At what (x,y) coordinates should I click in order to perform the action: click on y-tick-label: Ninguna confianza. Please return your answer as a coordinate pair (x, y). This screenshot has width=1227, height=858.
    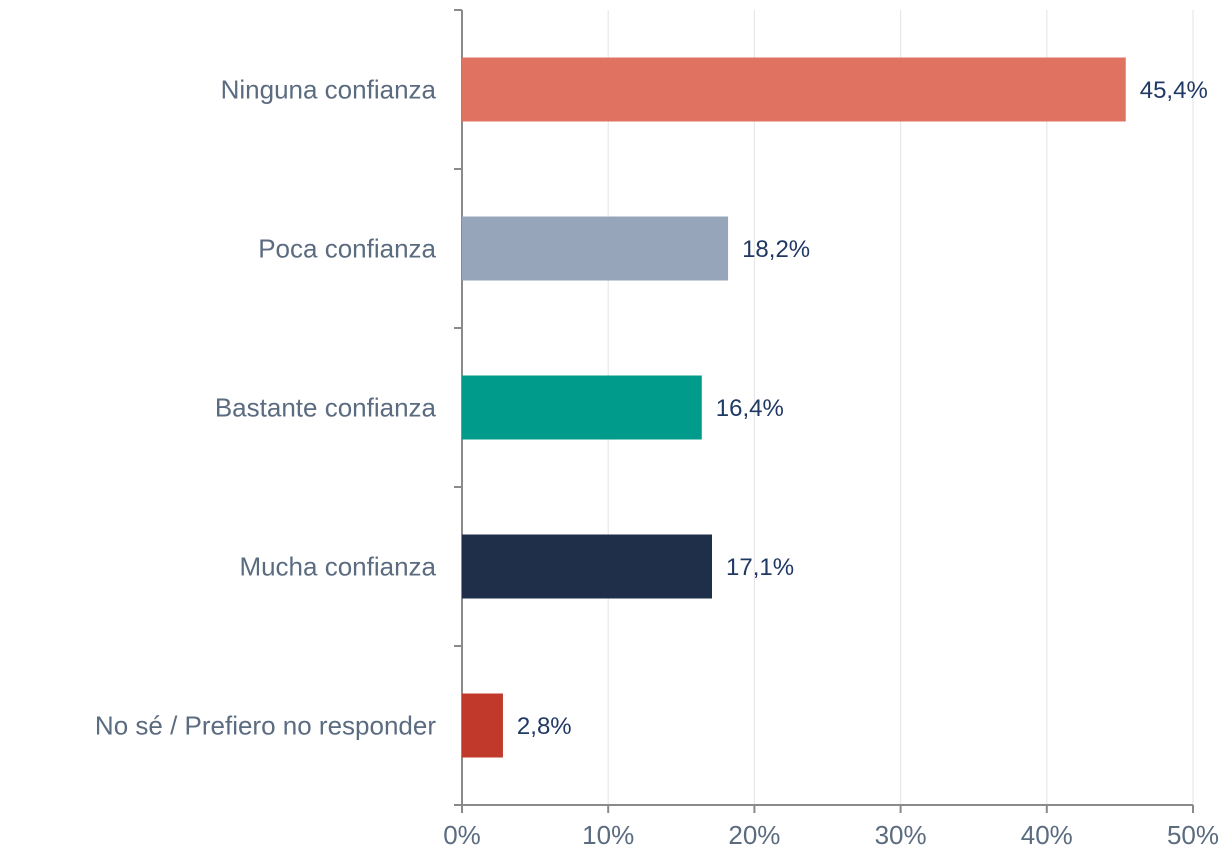
    Looking at the image, I should click on (329, 89).